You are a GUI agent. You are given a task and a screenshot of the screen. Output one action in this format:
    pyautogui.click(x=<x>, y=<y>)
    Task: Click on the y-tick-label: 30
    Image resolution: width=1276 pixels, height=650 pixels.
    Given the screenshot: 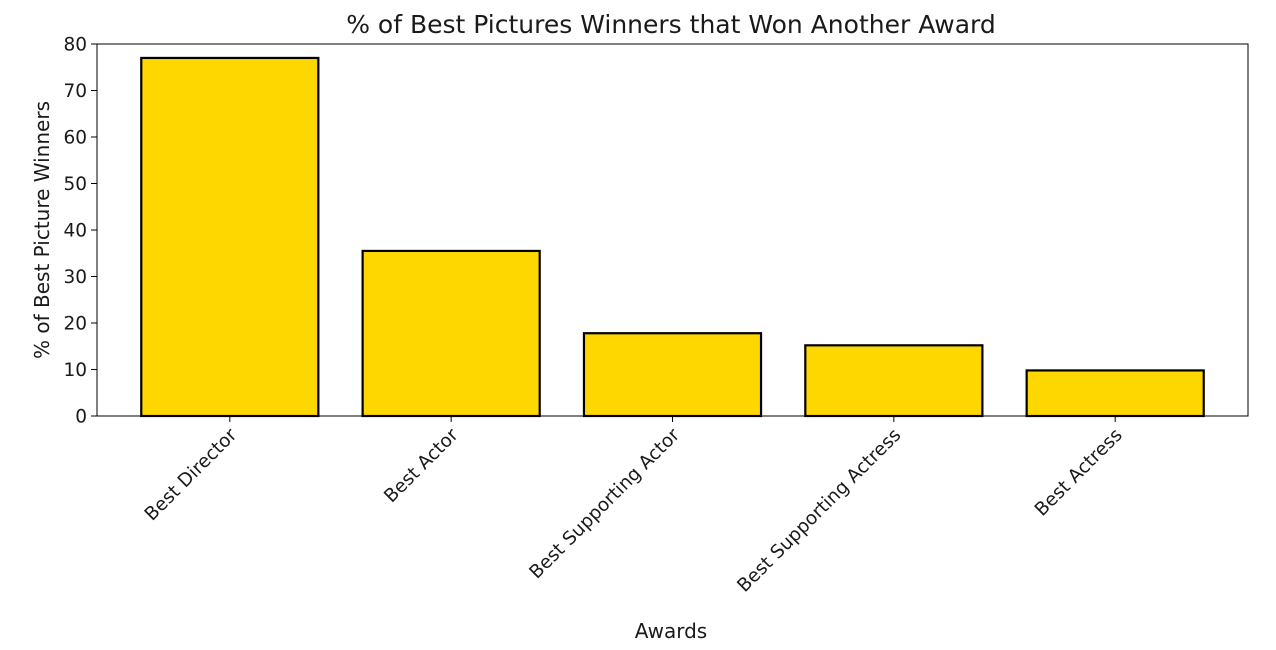 What is the action you would take?
    pyautogui.click(x=75, y=277)
    